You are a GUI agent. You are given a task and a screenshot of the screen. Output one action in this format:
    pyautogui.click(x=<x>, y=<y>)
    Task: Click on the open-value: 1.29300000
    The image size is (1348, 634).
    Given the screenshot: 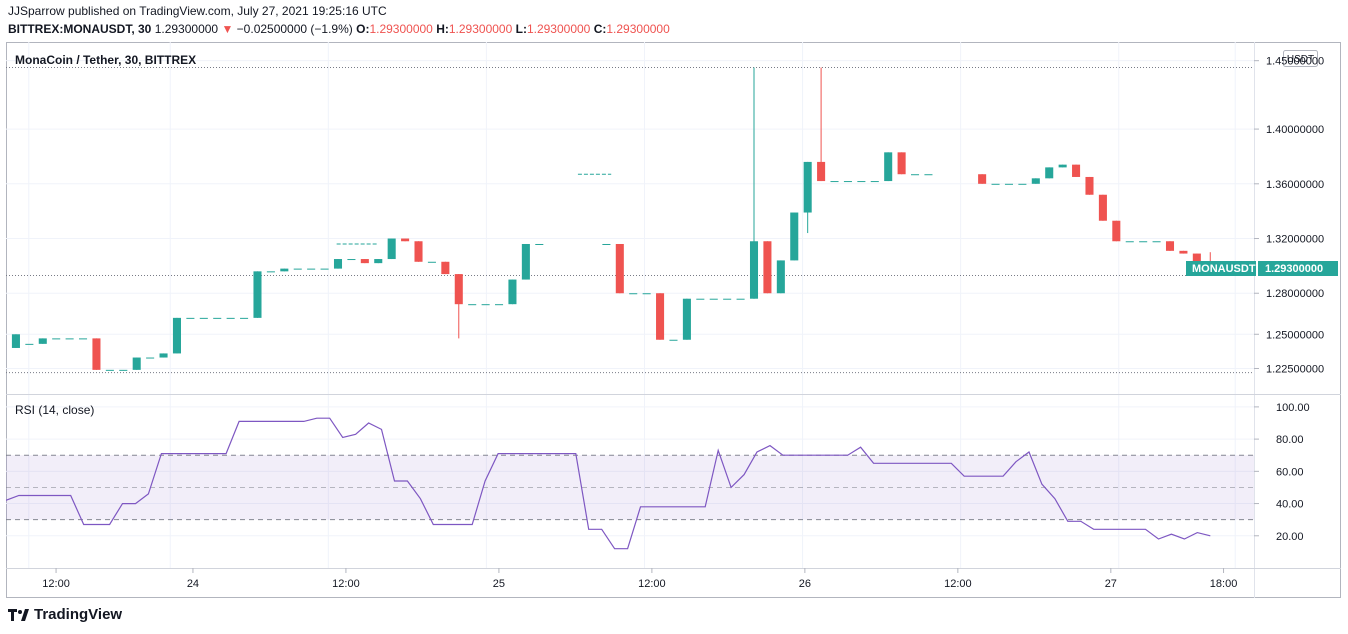 What is the action you would take?
    pyautogui.click(x=401, y=29)
    